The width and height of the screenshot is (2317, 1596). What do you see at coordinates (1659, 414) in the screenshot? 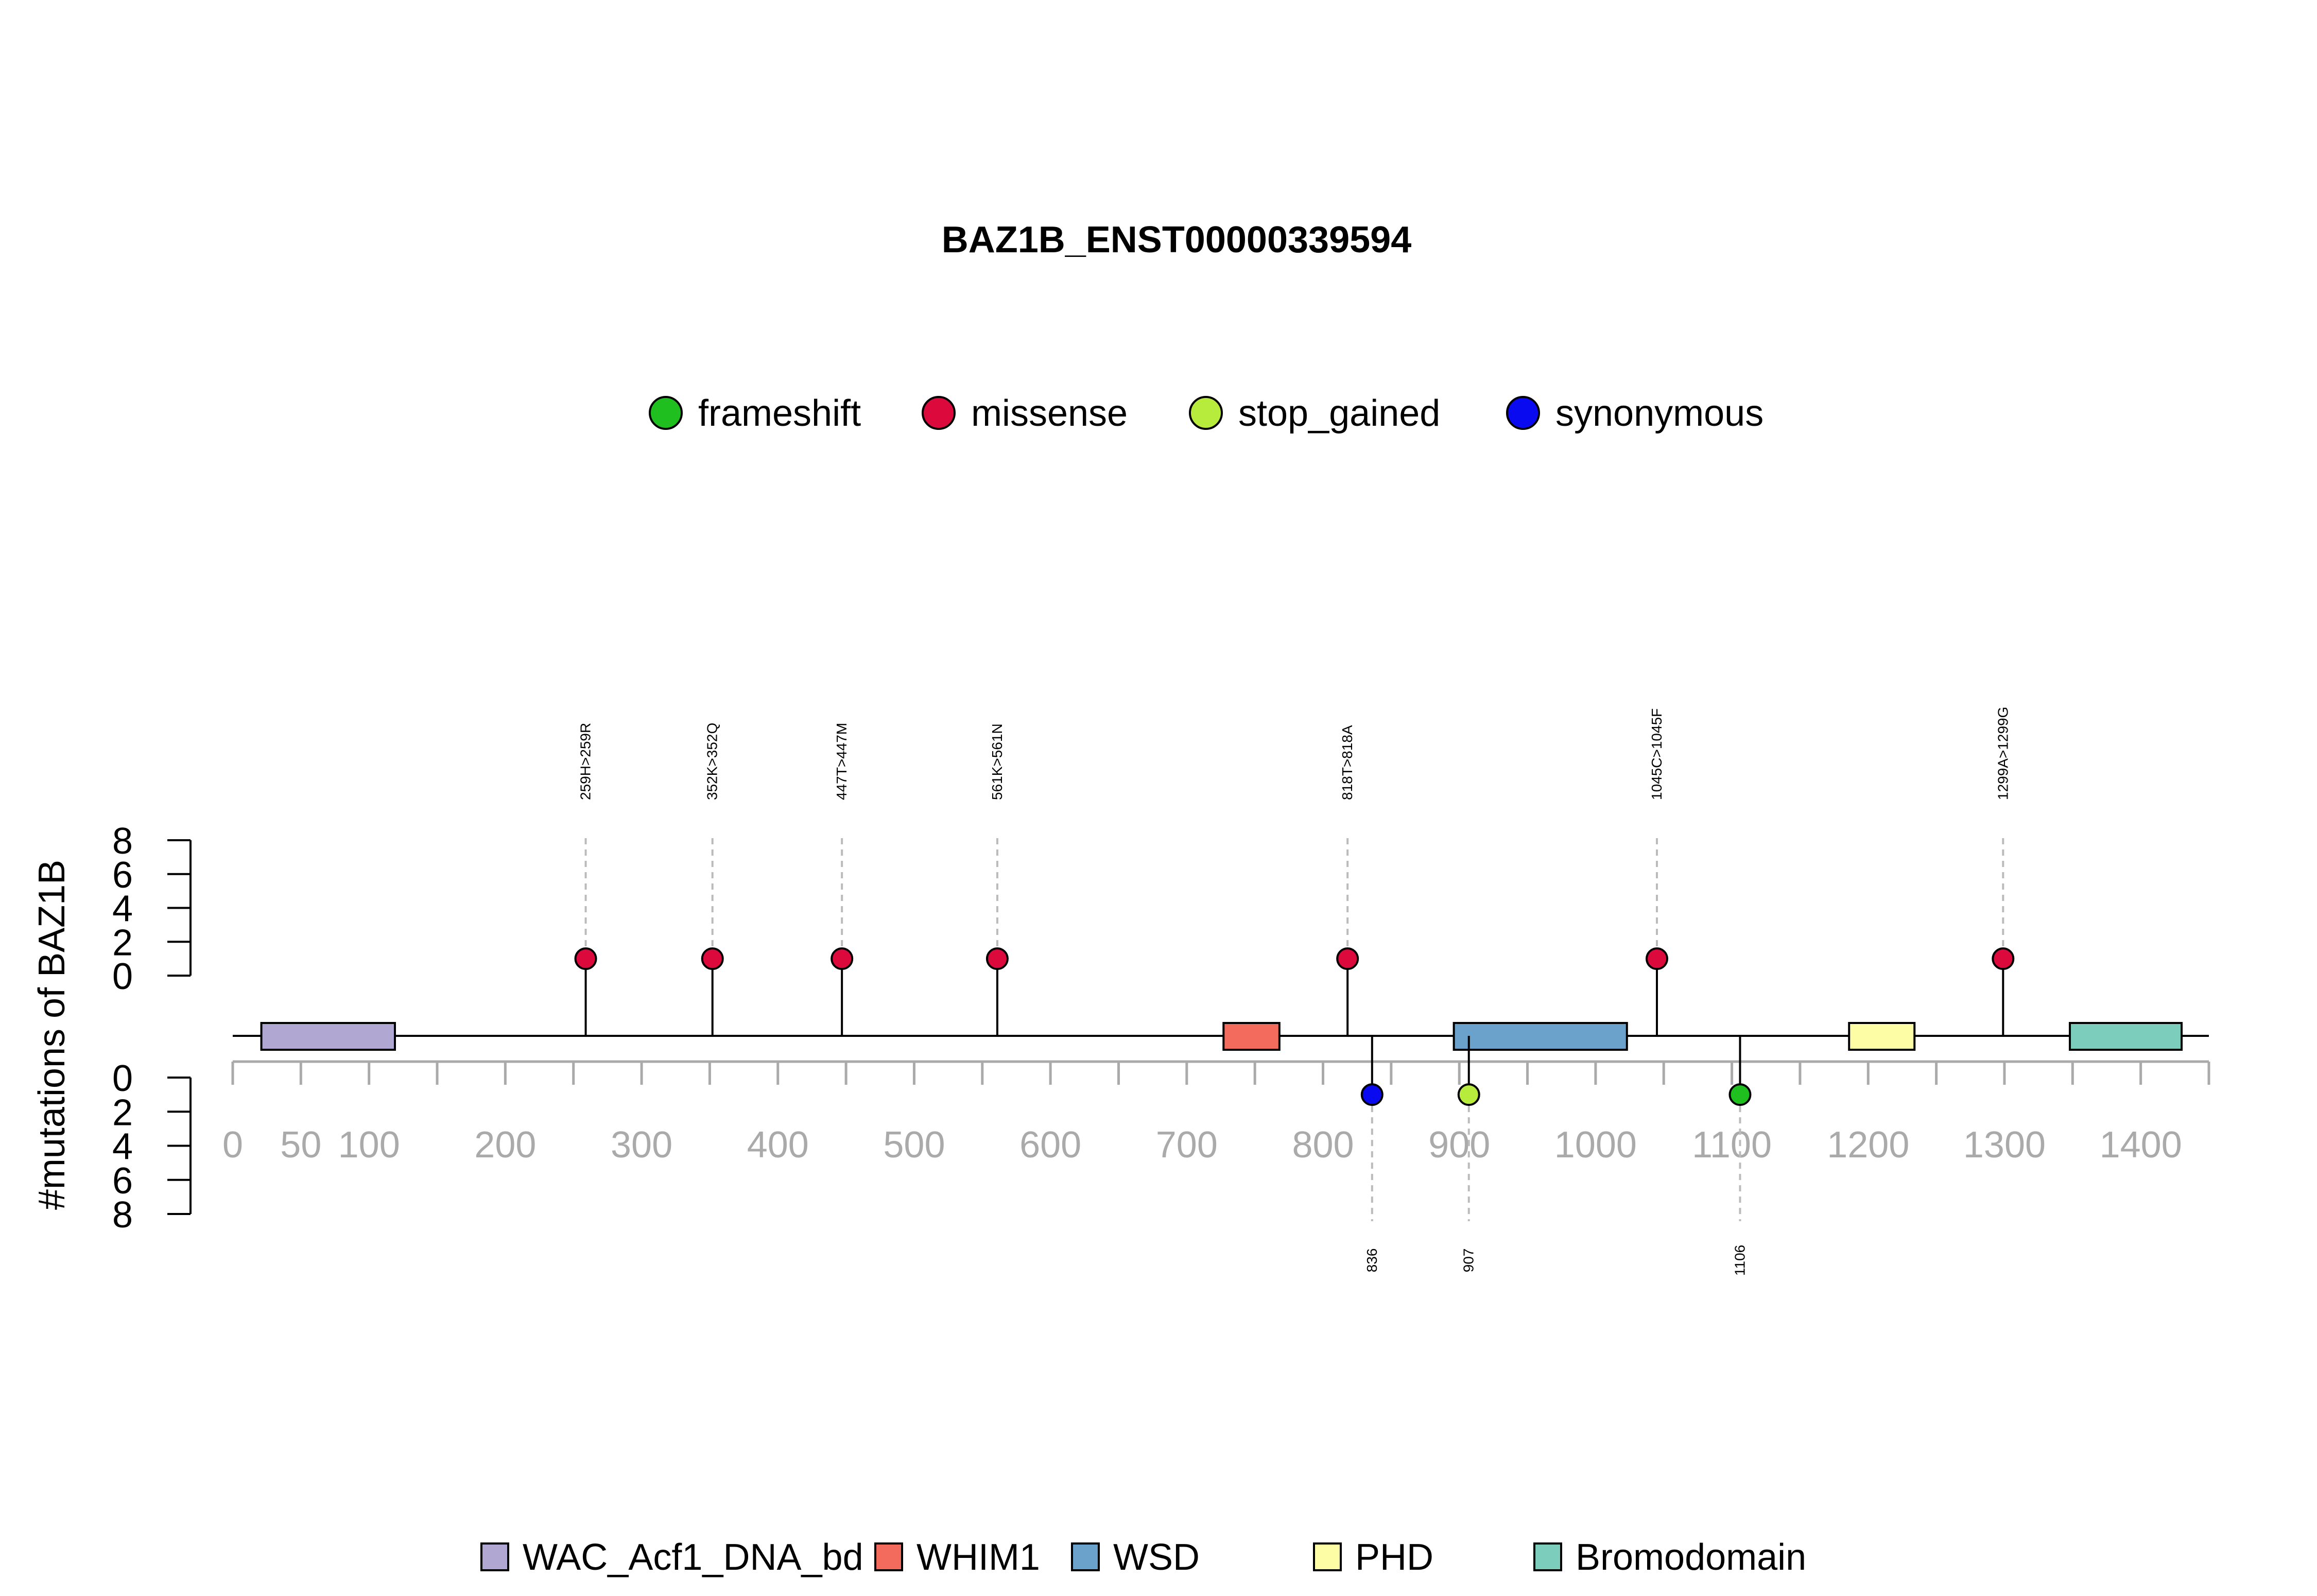
I see `legend-label-synonymous: synonymous` at bounding box center [1659, 414].